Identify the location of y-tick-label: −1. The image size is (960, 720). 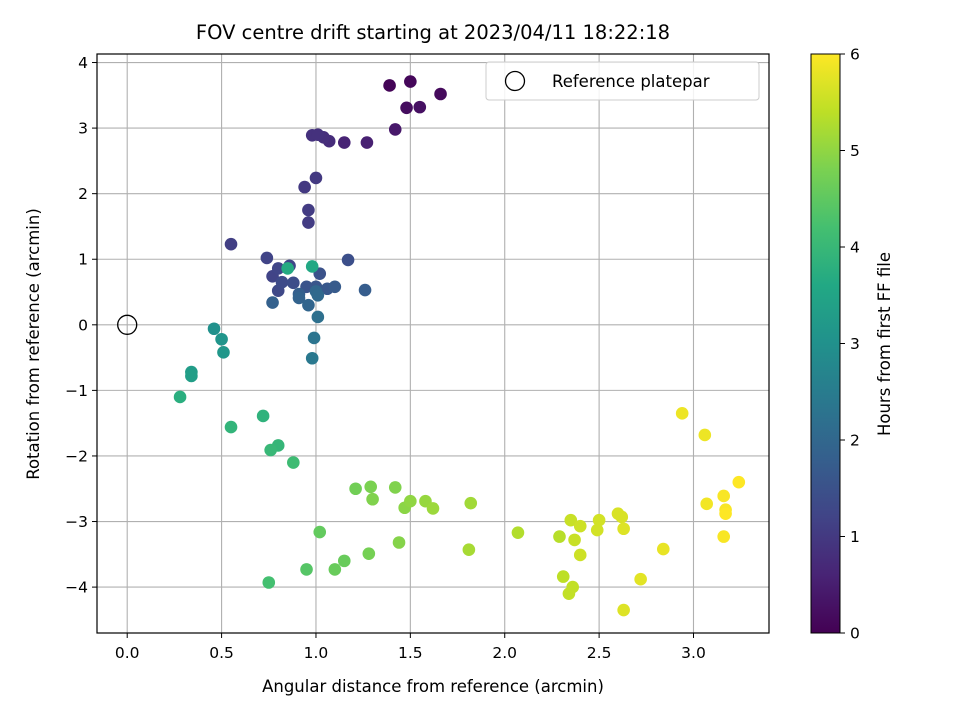
(76, 391).